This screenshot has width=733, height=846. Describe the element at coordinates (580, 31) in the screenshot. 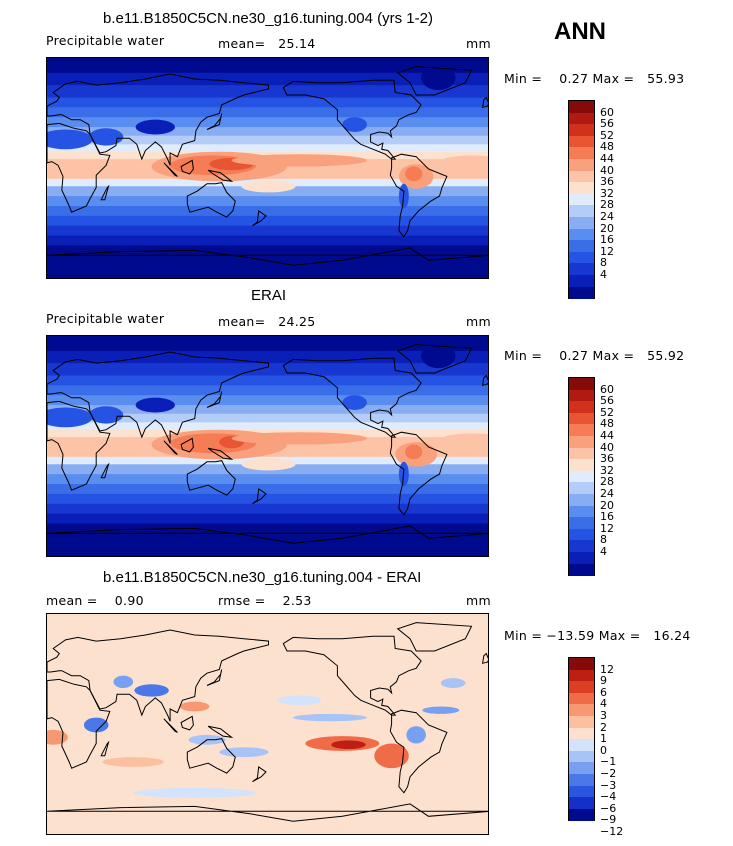

I see `season-label: ANN` at that location.